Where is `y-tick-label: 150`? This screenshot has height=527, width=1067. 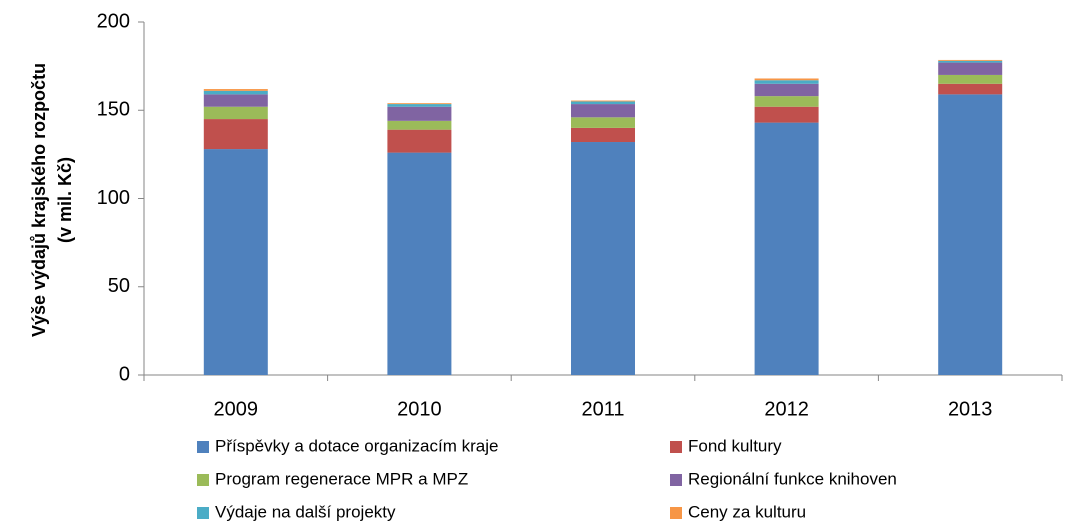 y-tick-label: 150 is located at coordinates (113, 110).